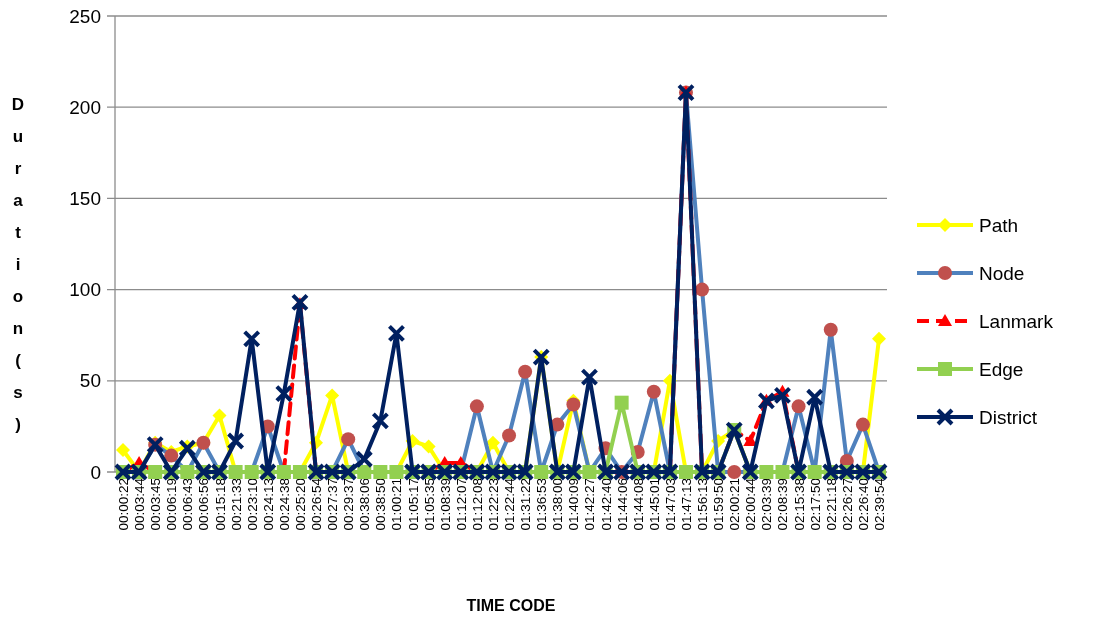  What do you see at coordinates (1001, 369) in the screenshot?
I see `legend-label: Edge` at bounding box center [1001, 369].